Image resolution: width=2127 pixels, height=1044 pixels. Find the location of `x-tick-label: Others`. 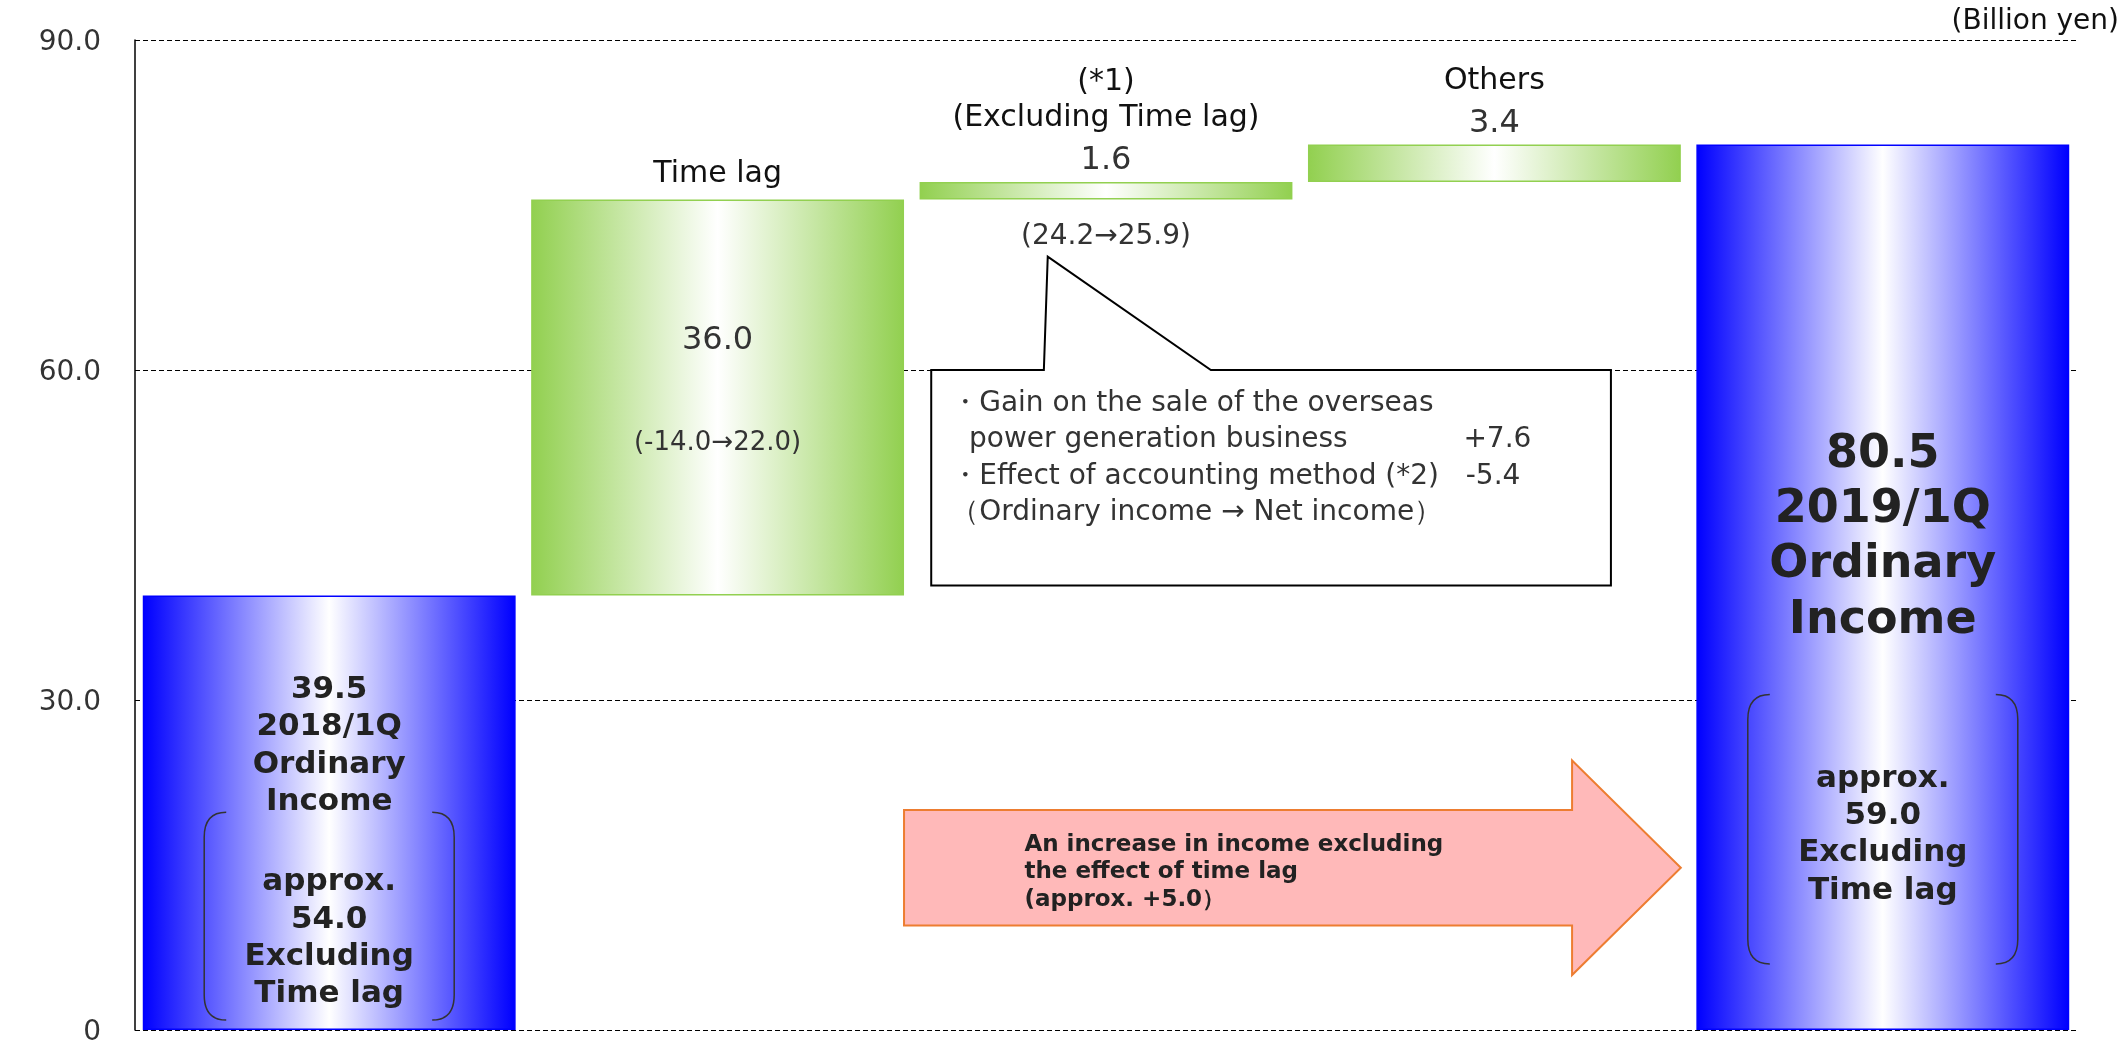

x-tick-label: Others is located at coordinates (1494, 78).